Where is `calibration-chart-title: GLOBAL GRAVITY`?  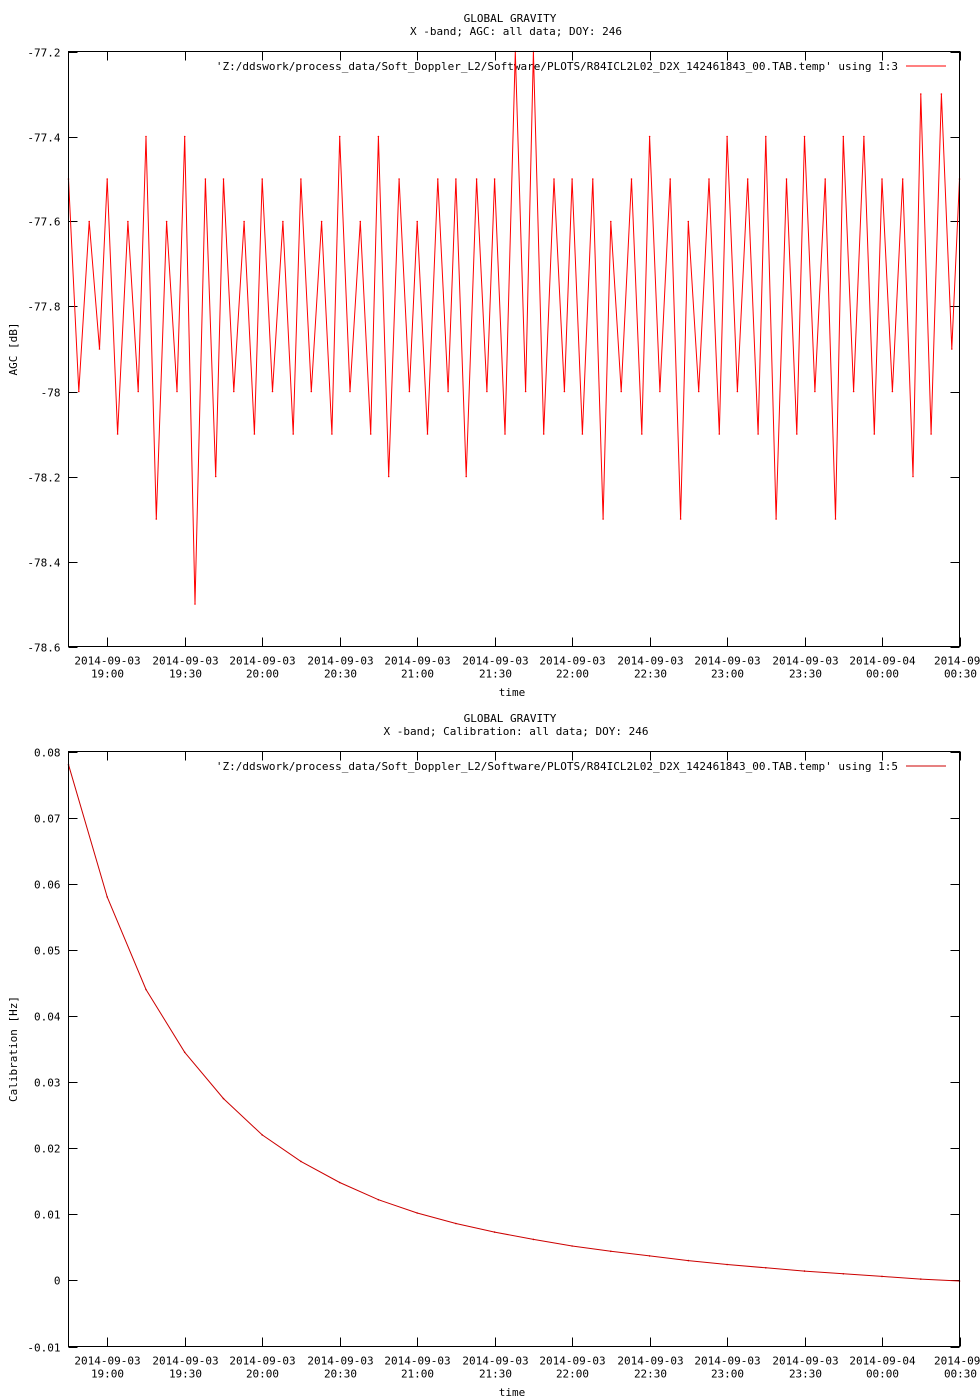
calibration-chart-title: GLOBAL GRAVITY is located at coordinates (510, 718).